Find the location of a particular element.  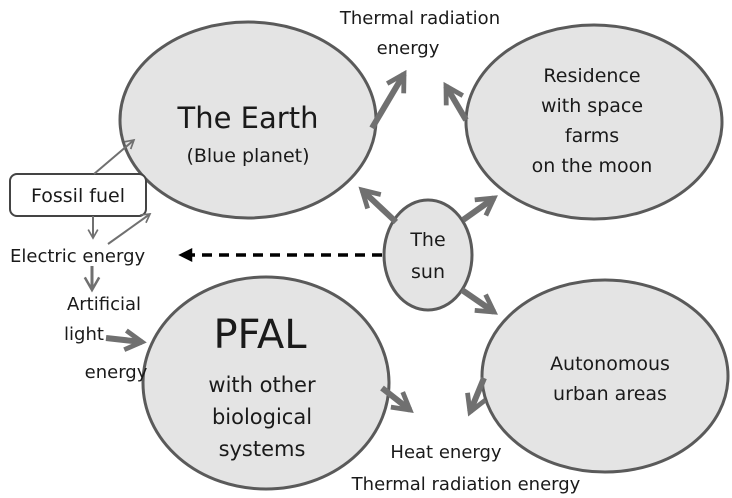

sun-line2: sun is located at coordinates (428, 272).